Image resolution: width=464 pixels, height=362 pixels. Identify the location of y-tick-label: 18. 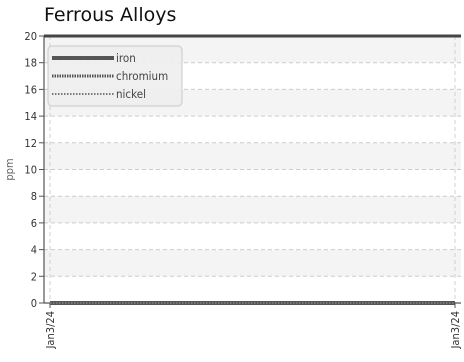
(30, 63).